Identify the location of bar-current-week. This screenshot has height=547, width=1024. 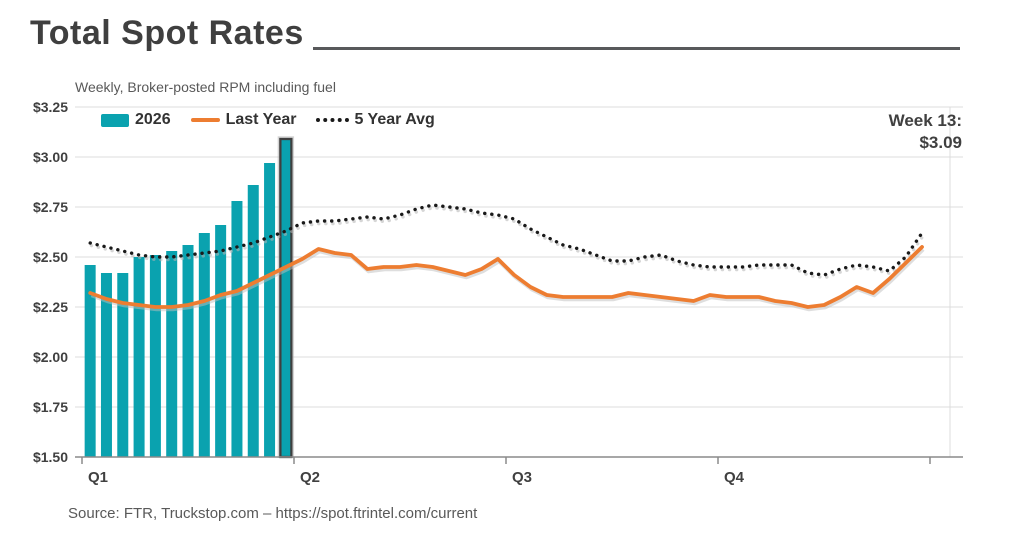
(286, 298).